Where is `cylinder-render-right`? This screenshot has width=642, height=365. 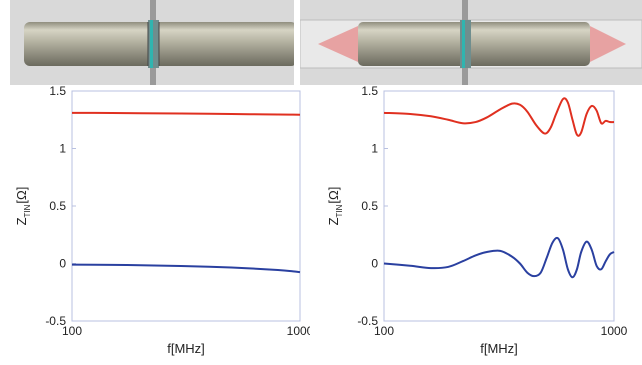 cylinder-render-right is located at coordinates (471, 42).